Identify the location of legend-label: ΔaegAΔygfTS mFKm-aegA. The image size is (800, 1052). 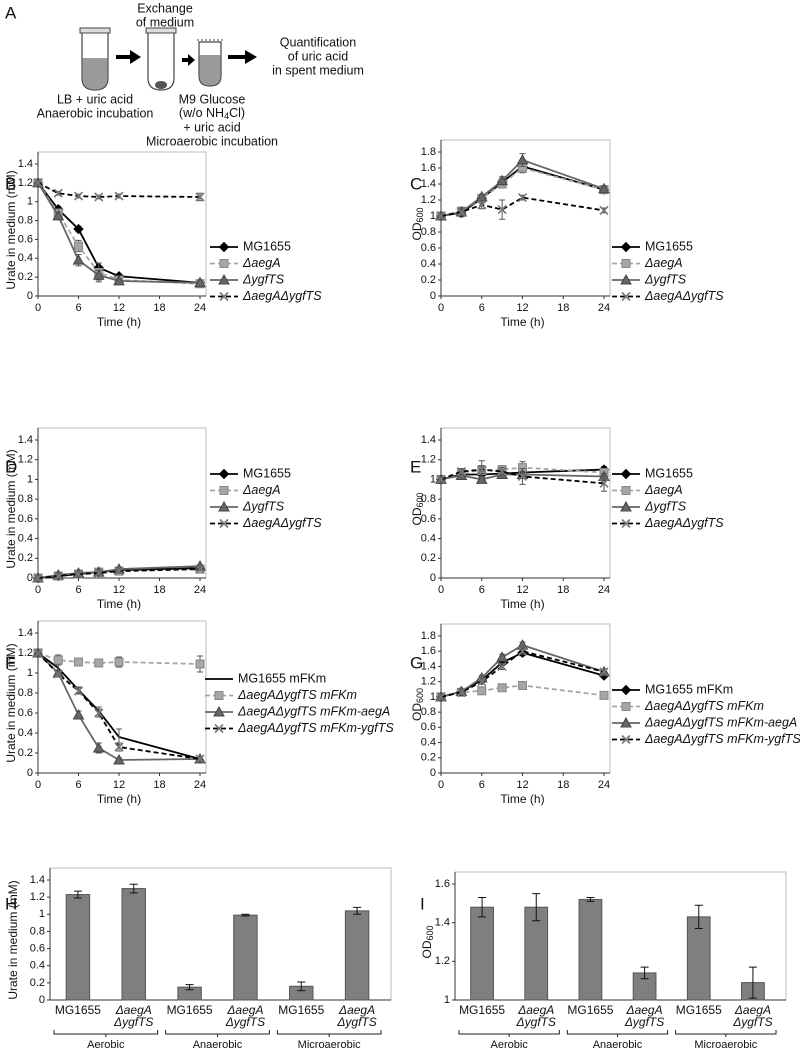
(720, 722).